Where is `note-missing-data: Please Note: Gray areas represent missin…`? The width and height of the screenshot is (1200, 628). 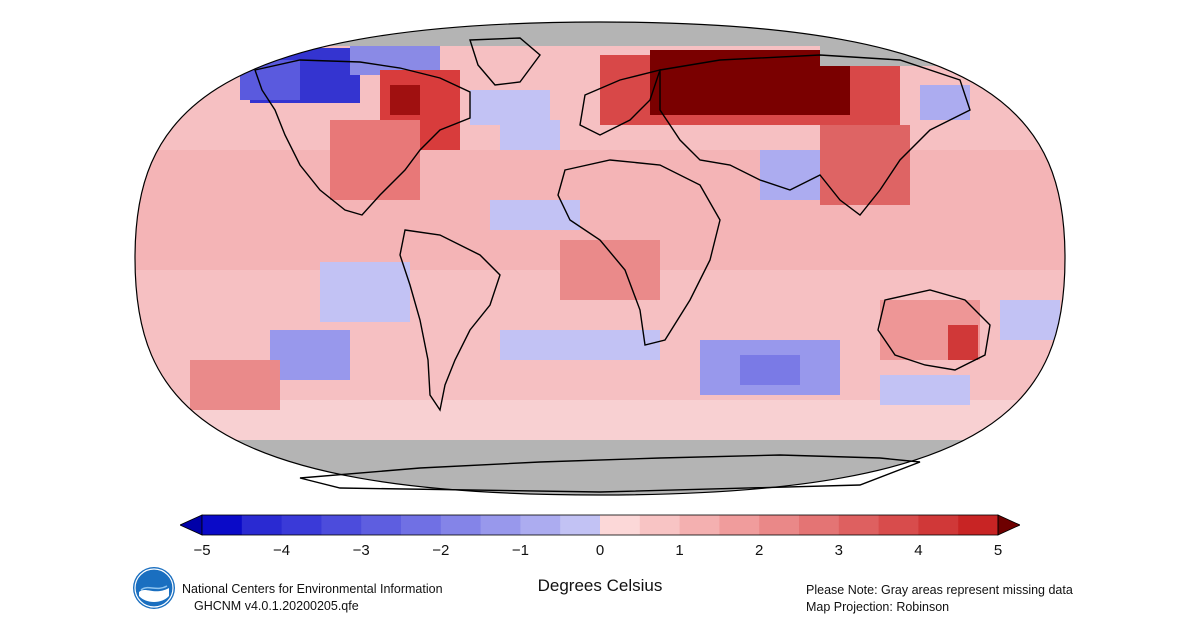 note-missing-data: Please Note: Gray areas represent missin… is located at coordinates (939, 590).